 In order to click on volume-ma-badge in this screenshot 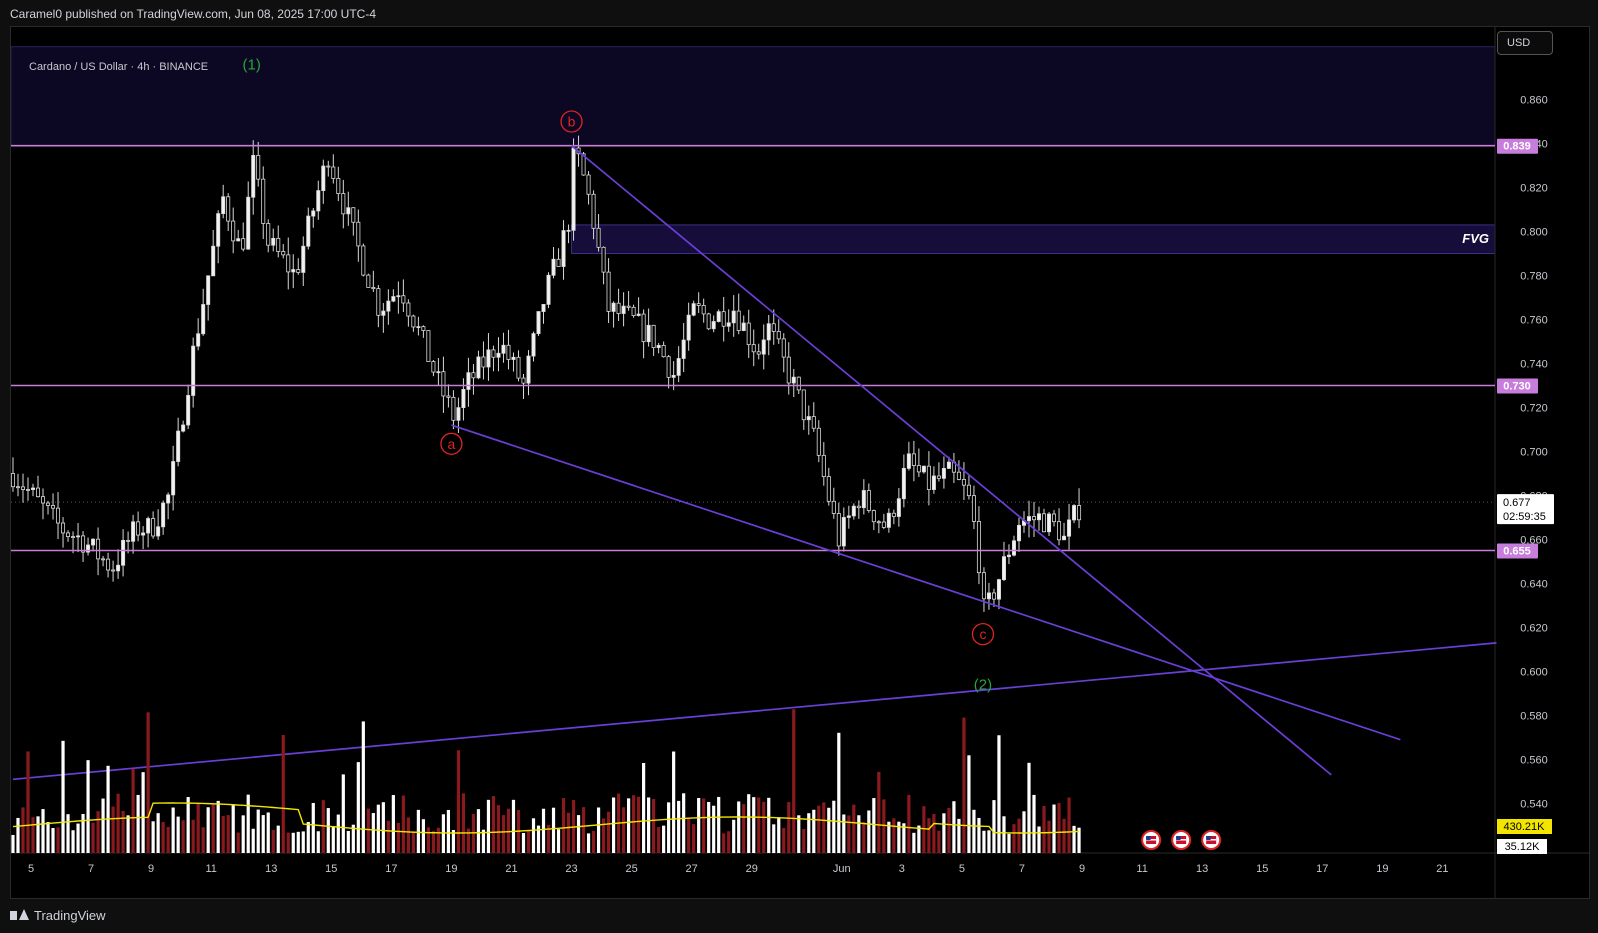, I will do `click(1524, 826)`.